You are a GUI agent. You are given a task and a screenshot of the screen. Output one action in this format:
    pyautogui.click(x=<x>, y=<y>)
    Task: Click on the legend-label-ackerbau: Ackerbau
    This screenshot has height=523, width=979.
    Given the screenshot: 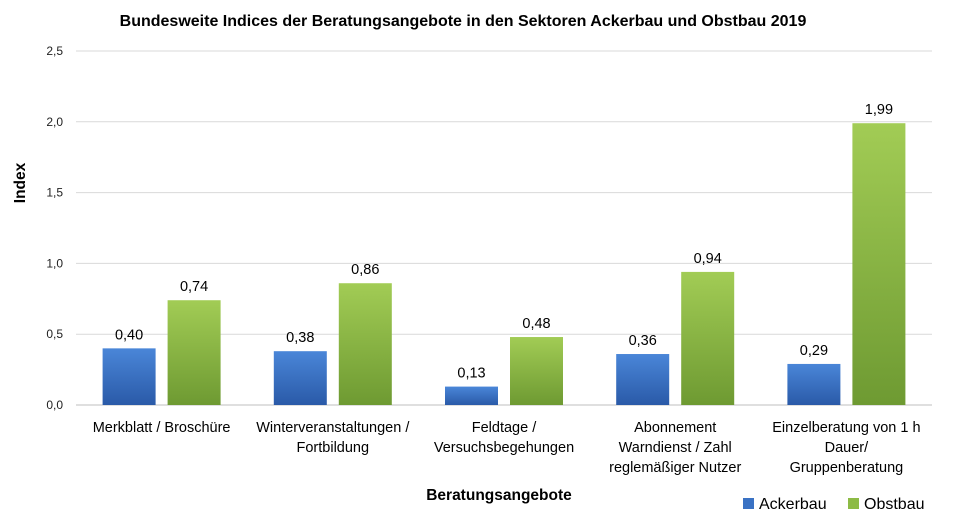 What is the action you would take?
    pyautogui.click(x=793, y=504)
    